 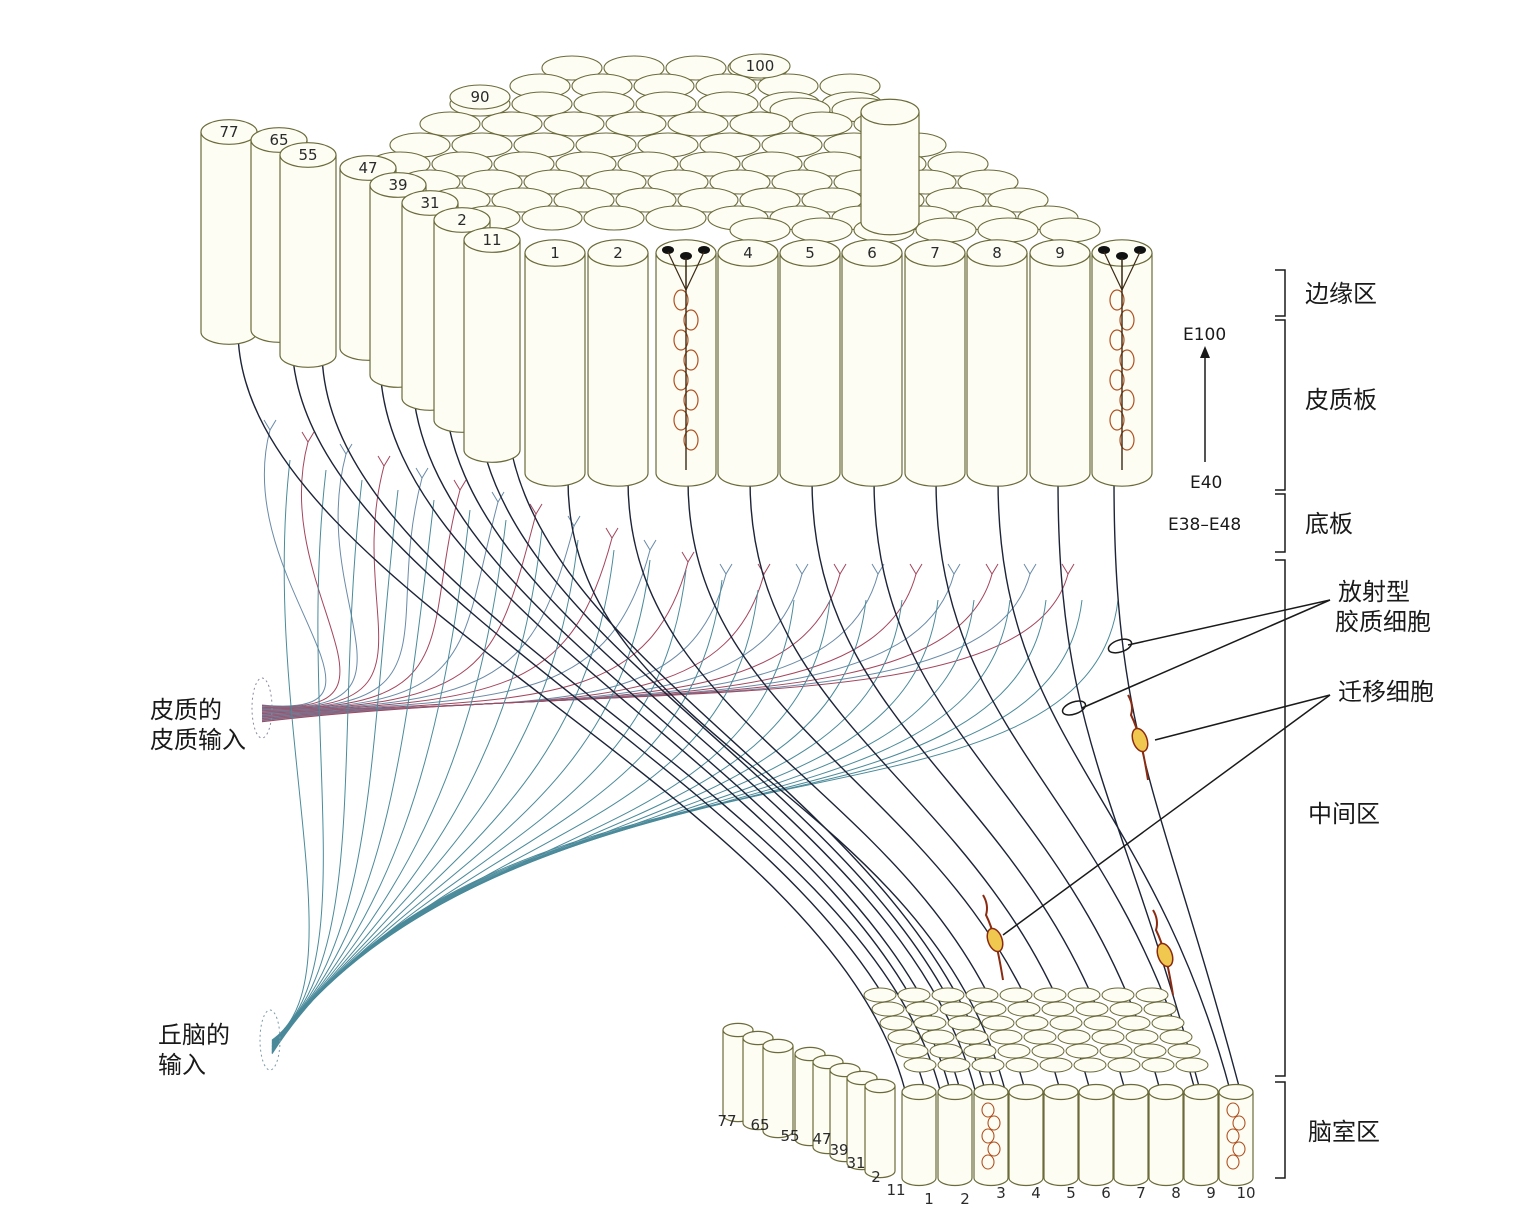 What do you see at coordinates (686, 358) in the screenshot?
I see `neuron-column-cells` at bounding box center [686, 358].